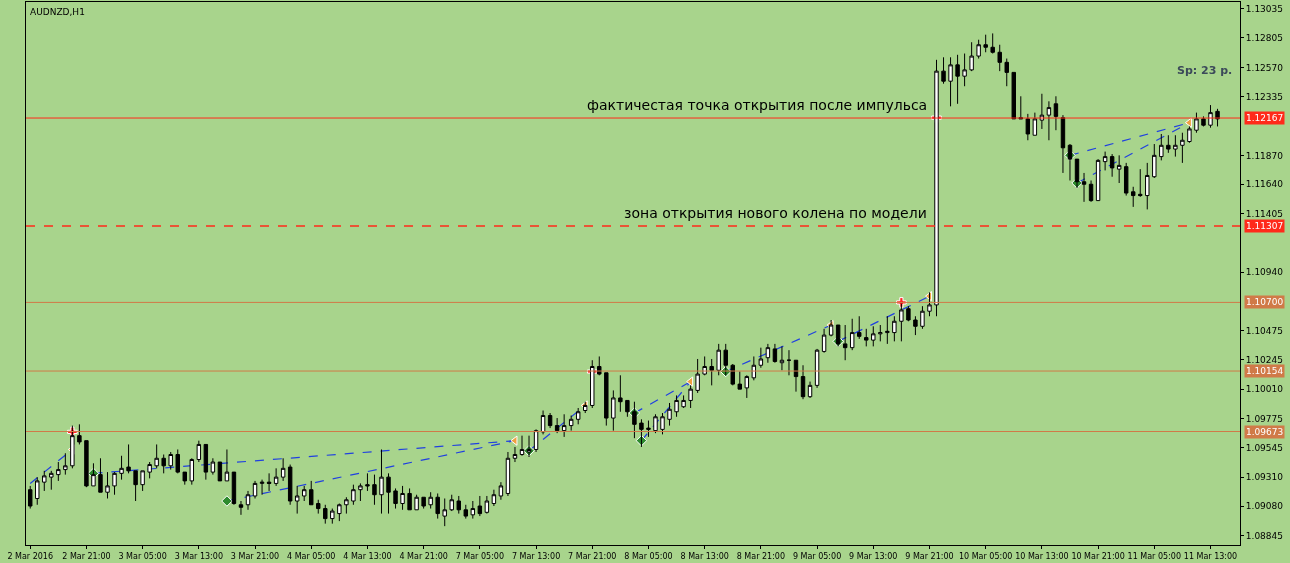  I want to click on y-tick-label: 1.10475, so click(1264, 330).